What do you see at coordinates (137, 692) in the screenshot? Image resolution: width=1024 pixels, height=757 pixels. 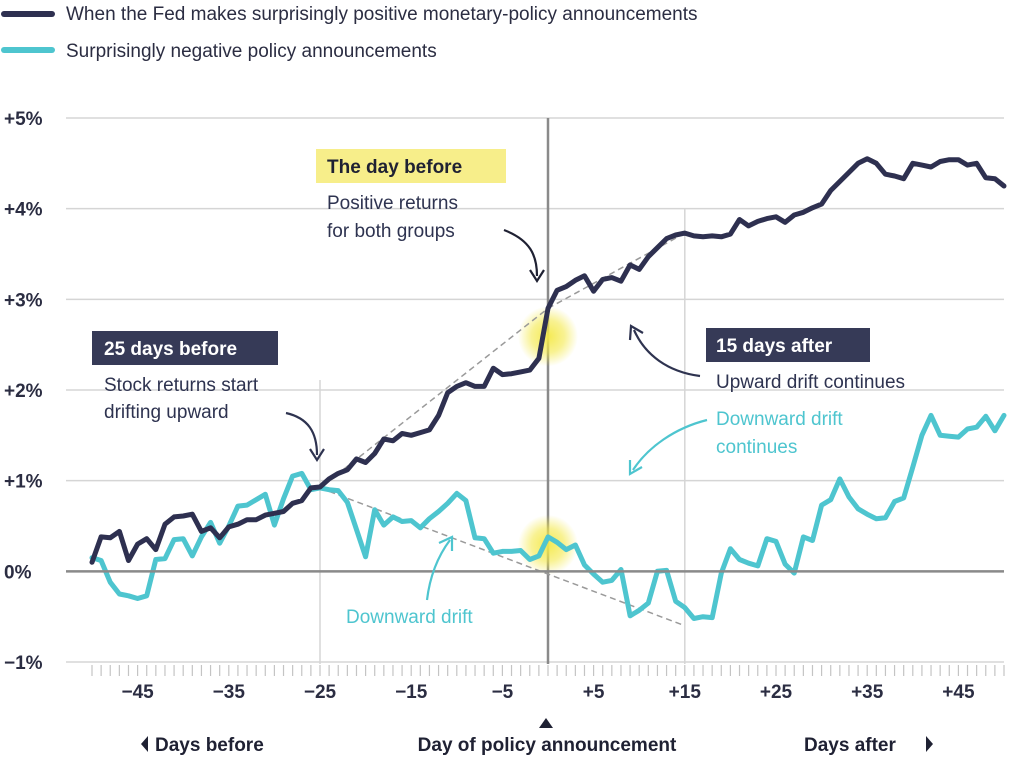 I see `x-tick-label: −45` at bounding box center [137, 692].